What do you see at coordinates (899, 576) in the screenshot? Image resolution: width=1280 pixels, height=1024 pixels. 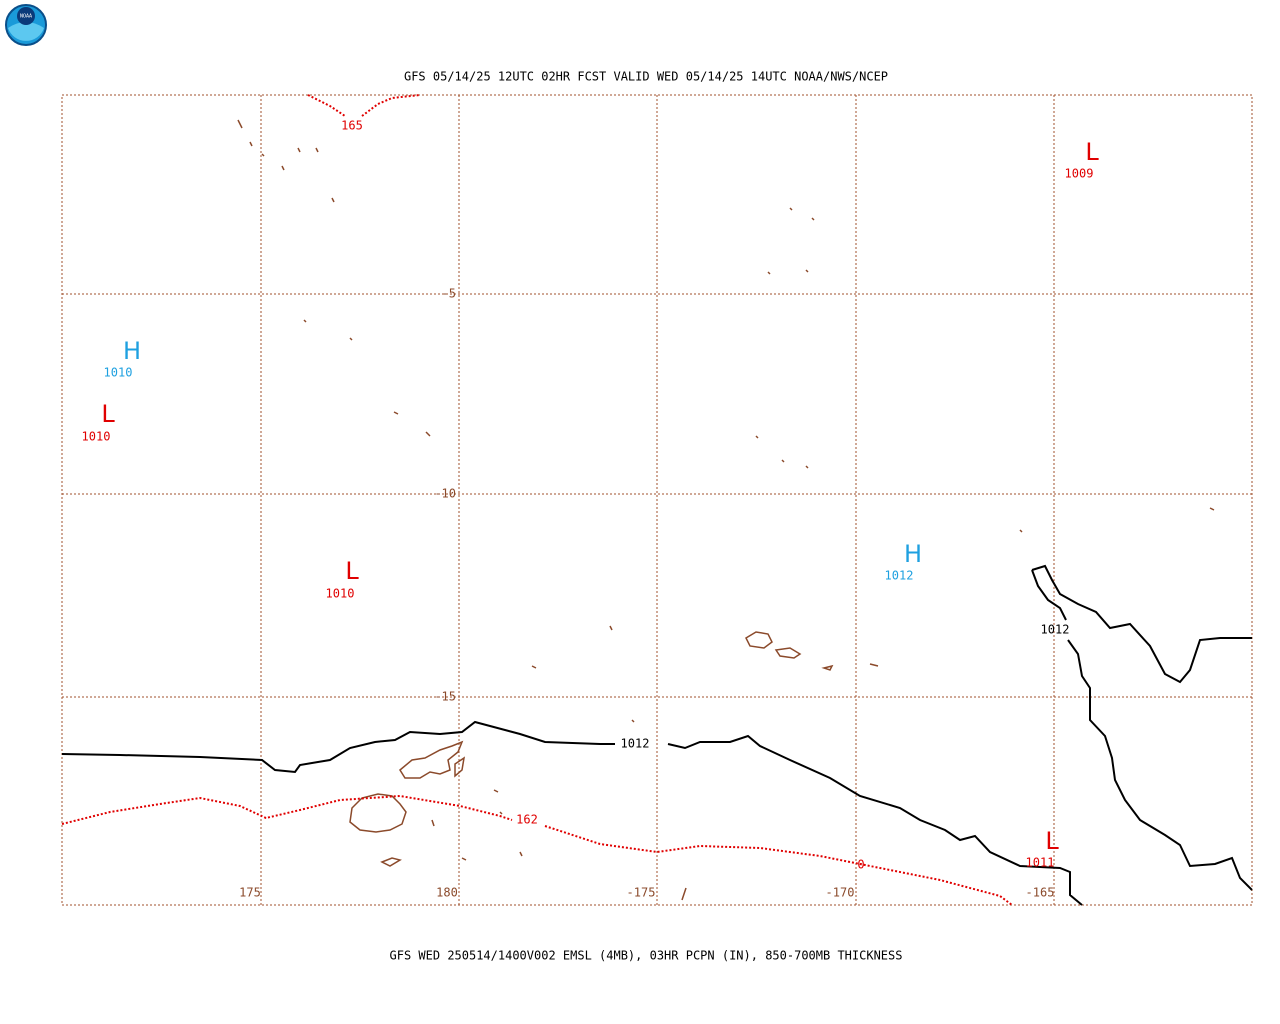 I see `center-pressure: 1012` at bounding box center [899, 576].